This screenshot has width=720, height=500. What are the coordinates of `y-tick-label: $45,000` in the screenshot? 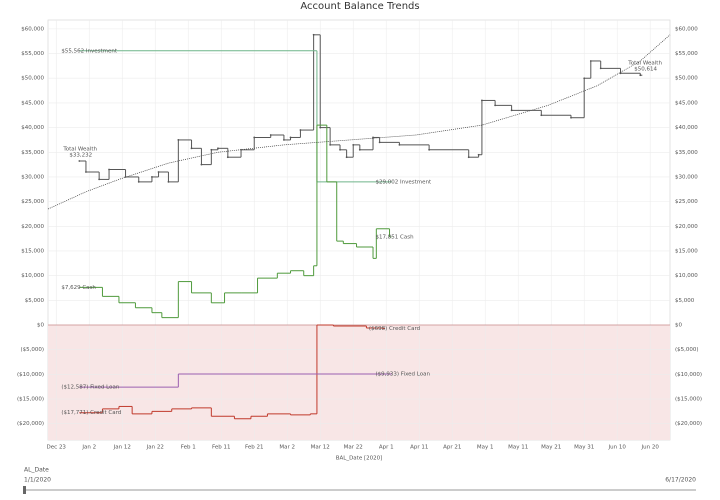 It's located at (32, 103).